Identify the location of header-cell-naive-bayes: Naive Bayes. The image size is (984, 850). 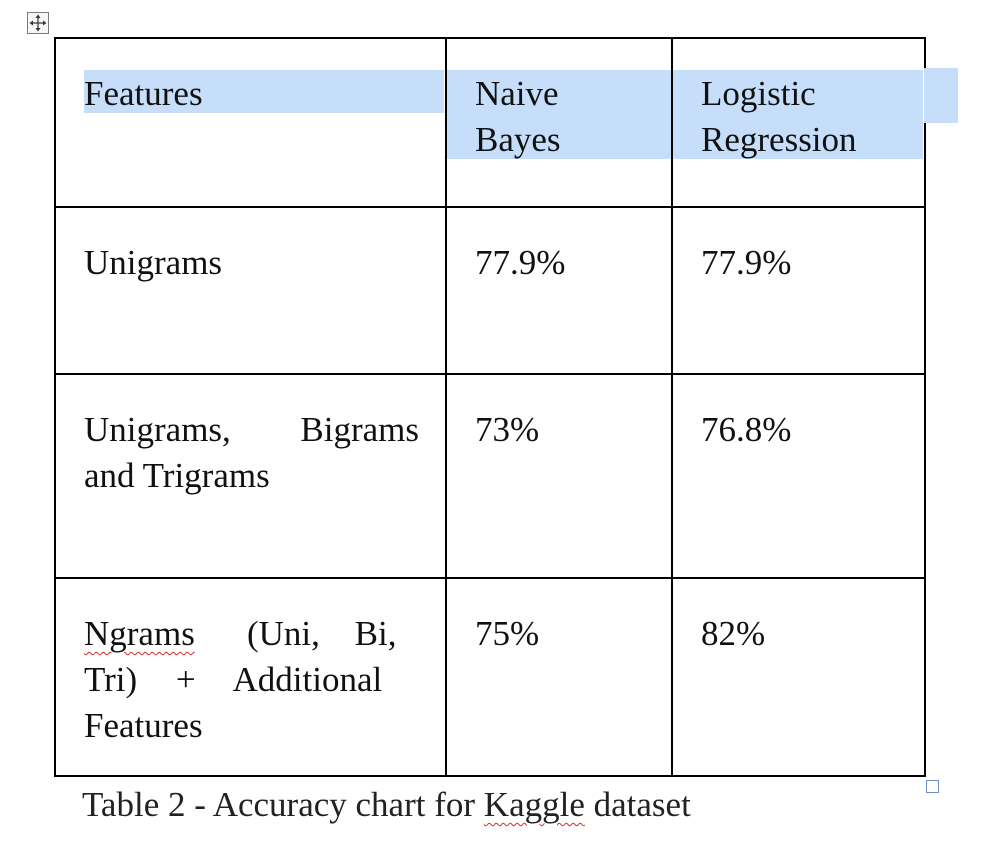
(559, 122).